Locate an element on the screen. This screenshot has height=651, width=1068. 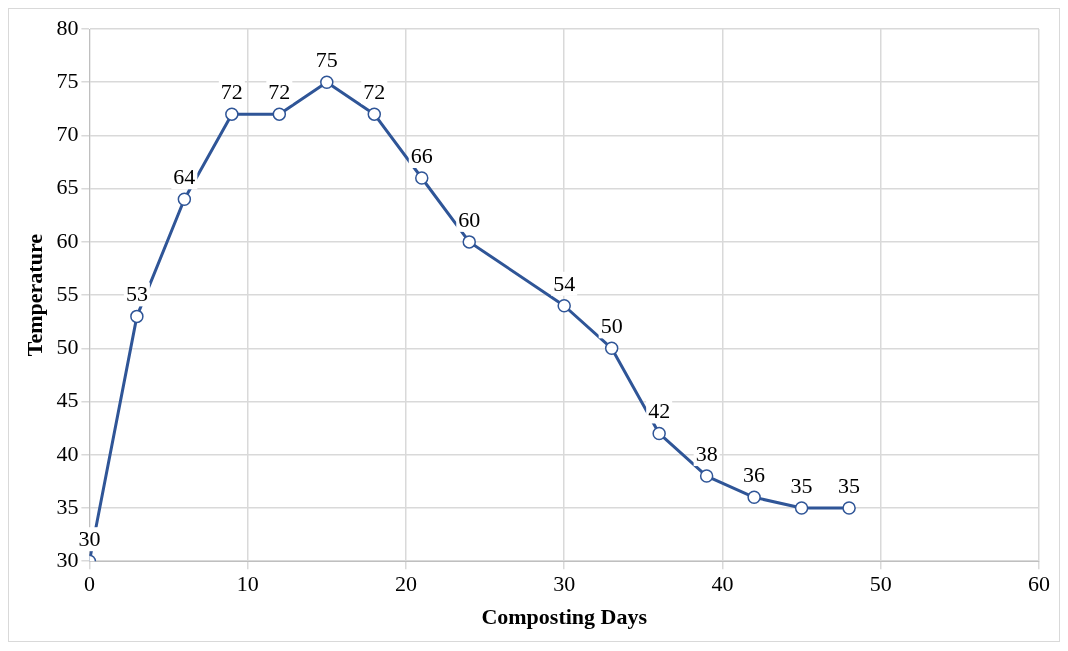
data-label: 30 is located at coordinates (89, 538).